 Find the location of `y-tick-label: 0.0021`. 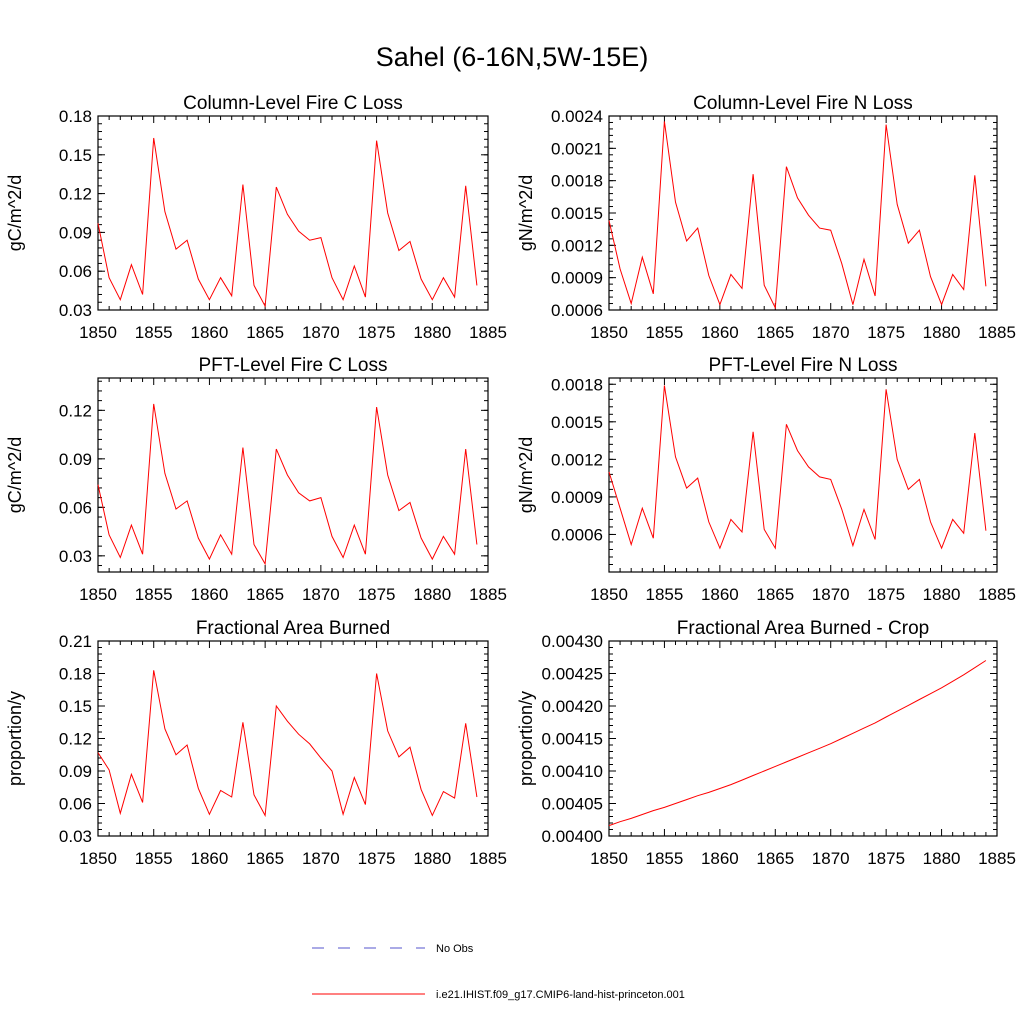

y-tick-label: 0.0021 is located at coordinates (577, 148).